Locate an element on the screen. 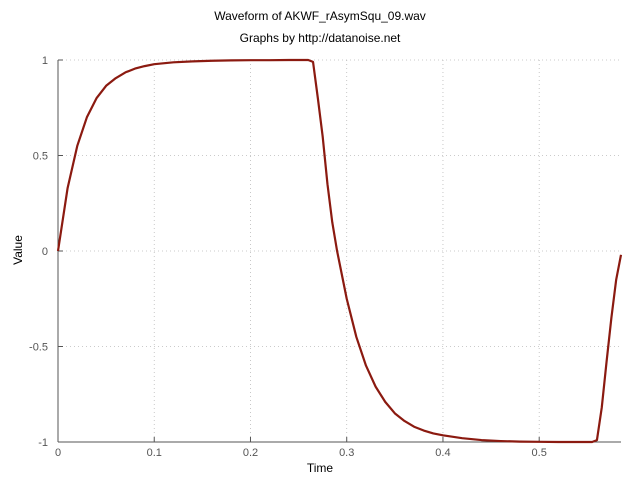  x-tick-label: 0.4 is located at coordinates (442, 453).